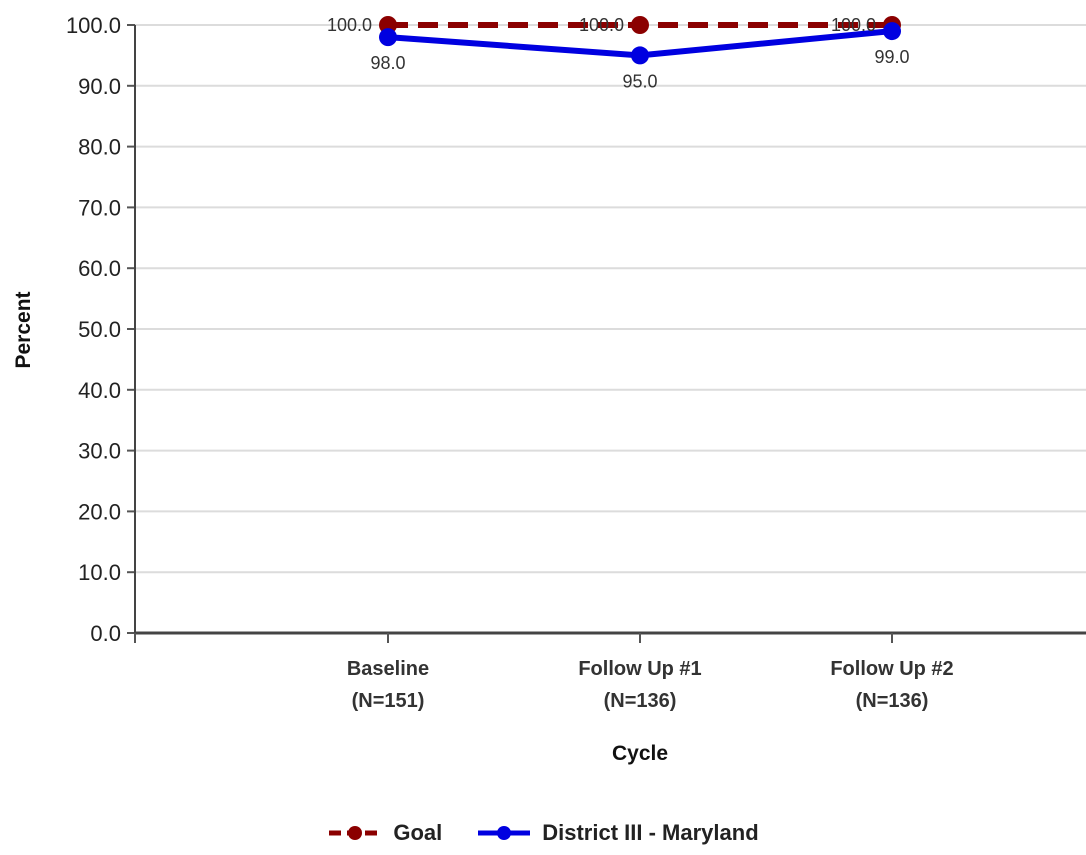 This screenshot has height=855, width=1086. Describe the element at coordinates (99, 147) in the screenshot. I see `y-tick-label: 80.0` at that location.